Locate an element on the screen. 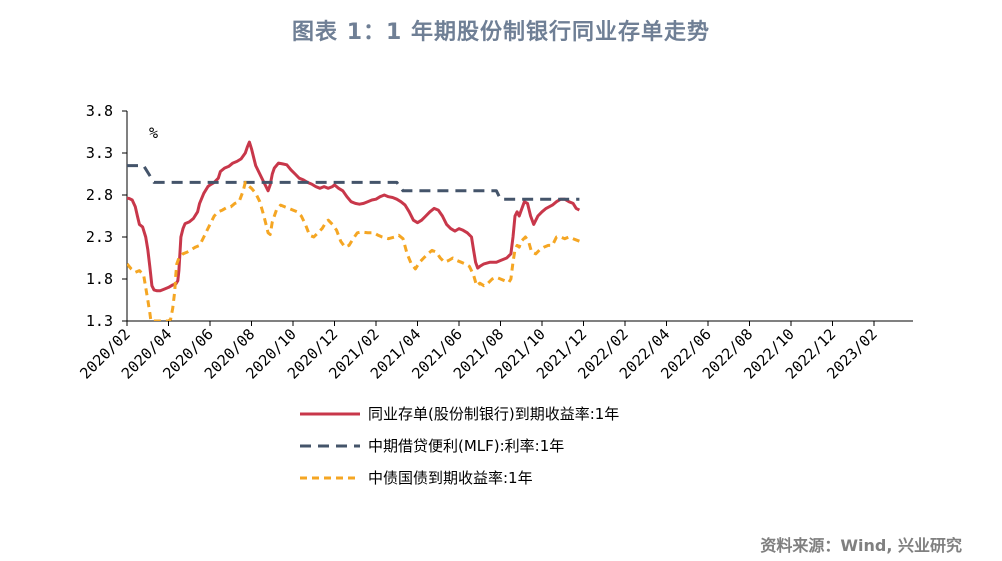 This screenshot has width=1002, height=561. chart-series is located at coordinates (354, 230).